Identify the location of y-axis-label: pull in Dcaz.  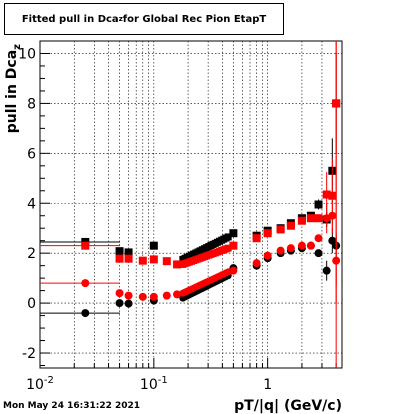
(13, 88).